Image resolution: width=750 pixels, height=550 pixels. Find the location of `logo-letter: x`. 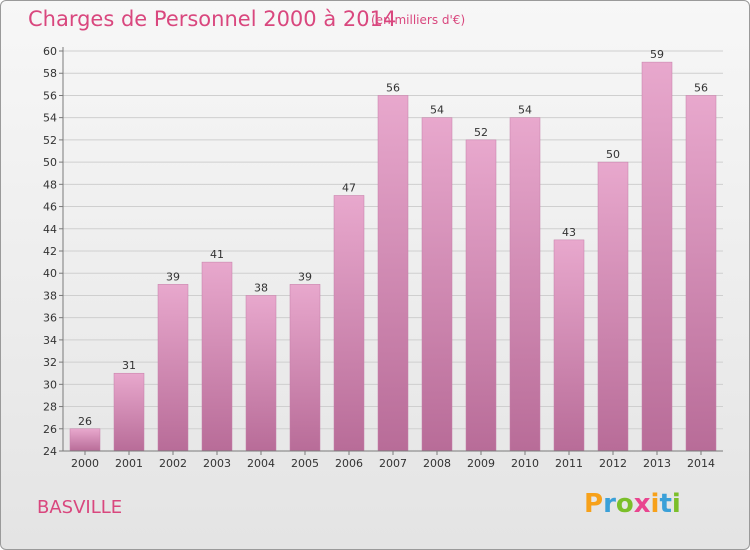

logo-letter: x is located at coordinates (642, 504).